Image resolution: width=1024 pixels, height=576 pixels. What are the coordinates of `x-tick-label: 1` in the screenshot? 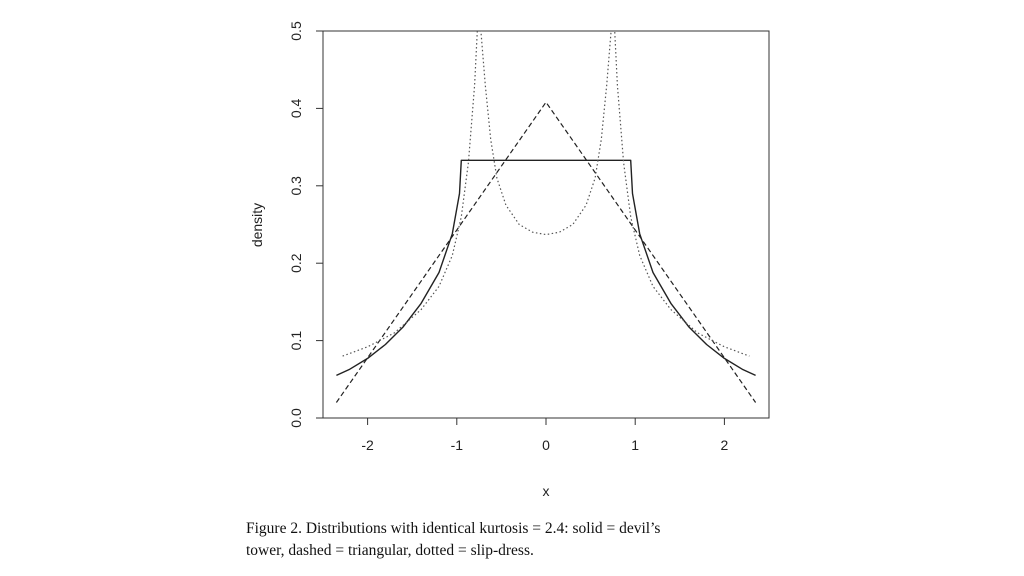 It's located at (635, 445).